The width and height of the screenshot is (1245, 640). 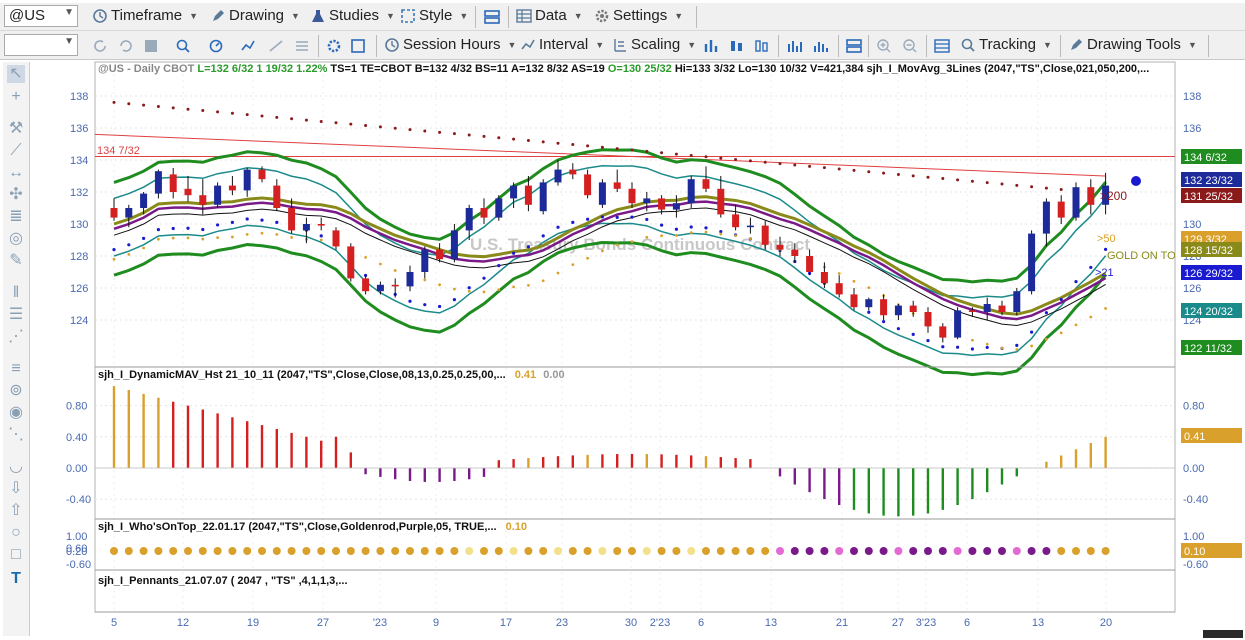 What do you see at coordinates (696, 17) in the screenshot?
I see `divider` at bounding box center [696, 17].